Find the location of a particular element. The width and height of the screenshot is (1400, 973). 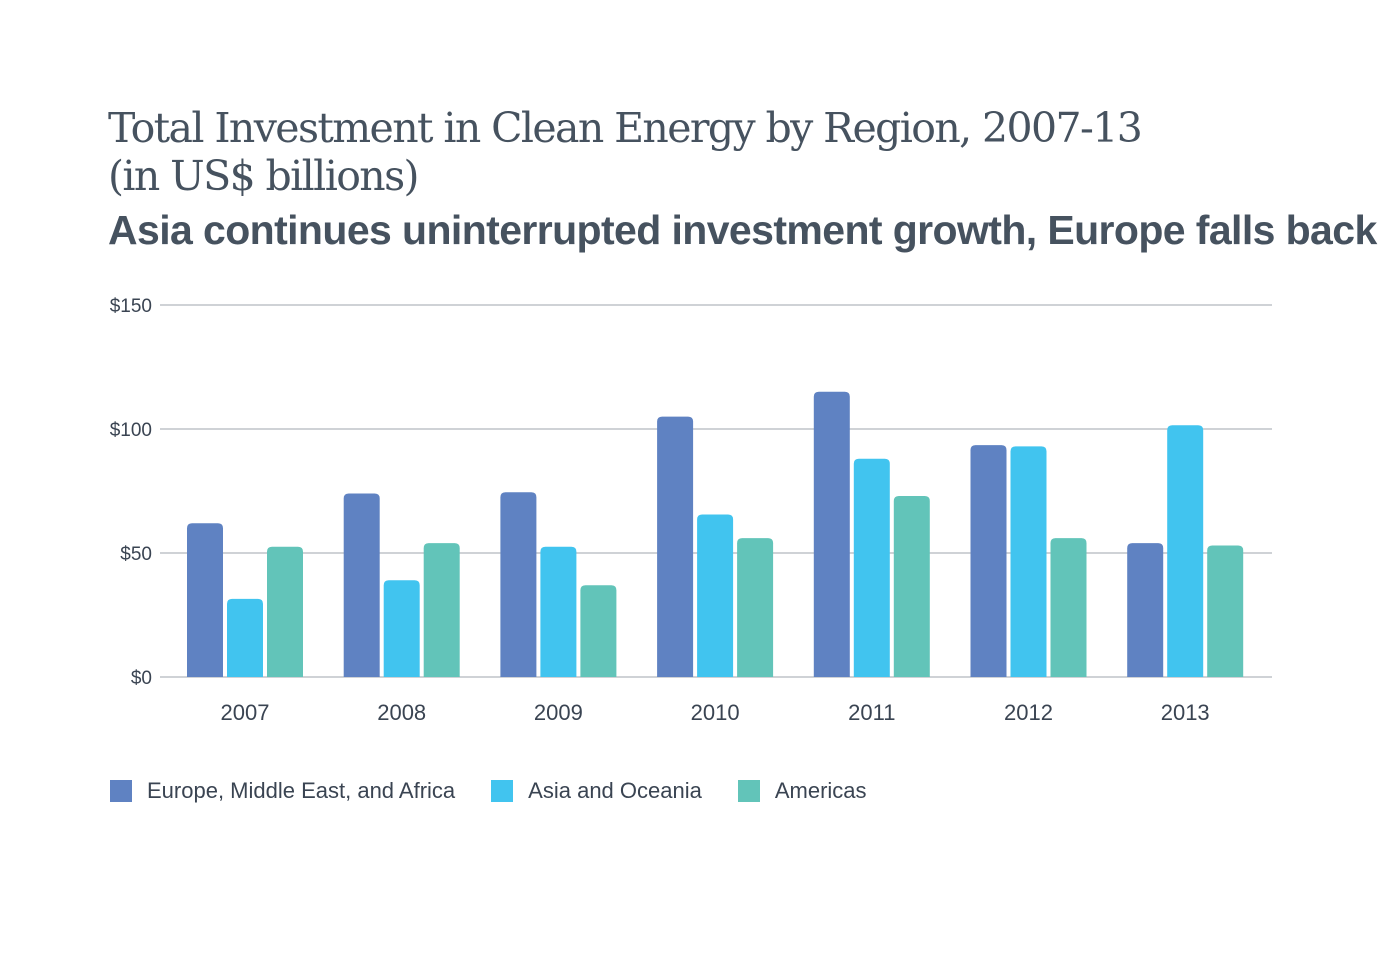

x-tick-label: 2008 is located at coordinates (401, 712).